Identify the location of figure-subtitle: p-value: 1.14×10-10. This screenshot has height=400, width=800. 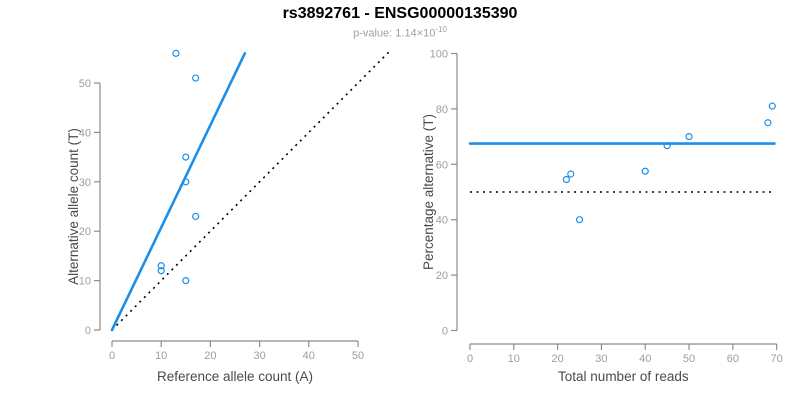
(400, 32).